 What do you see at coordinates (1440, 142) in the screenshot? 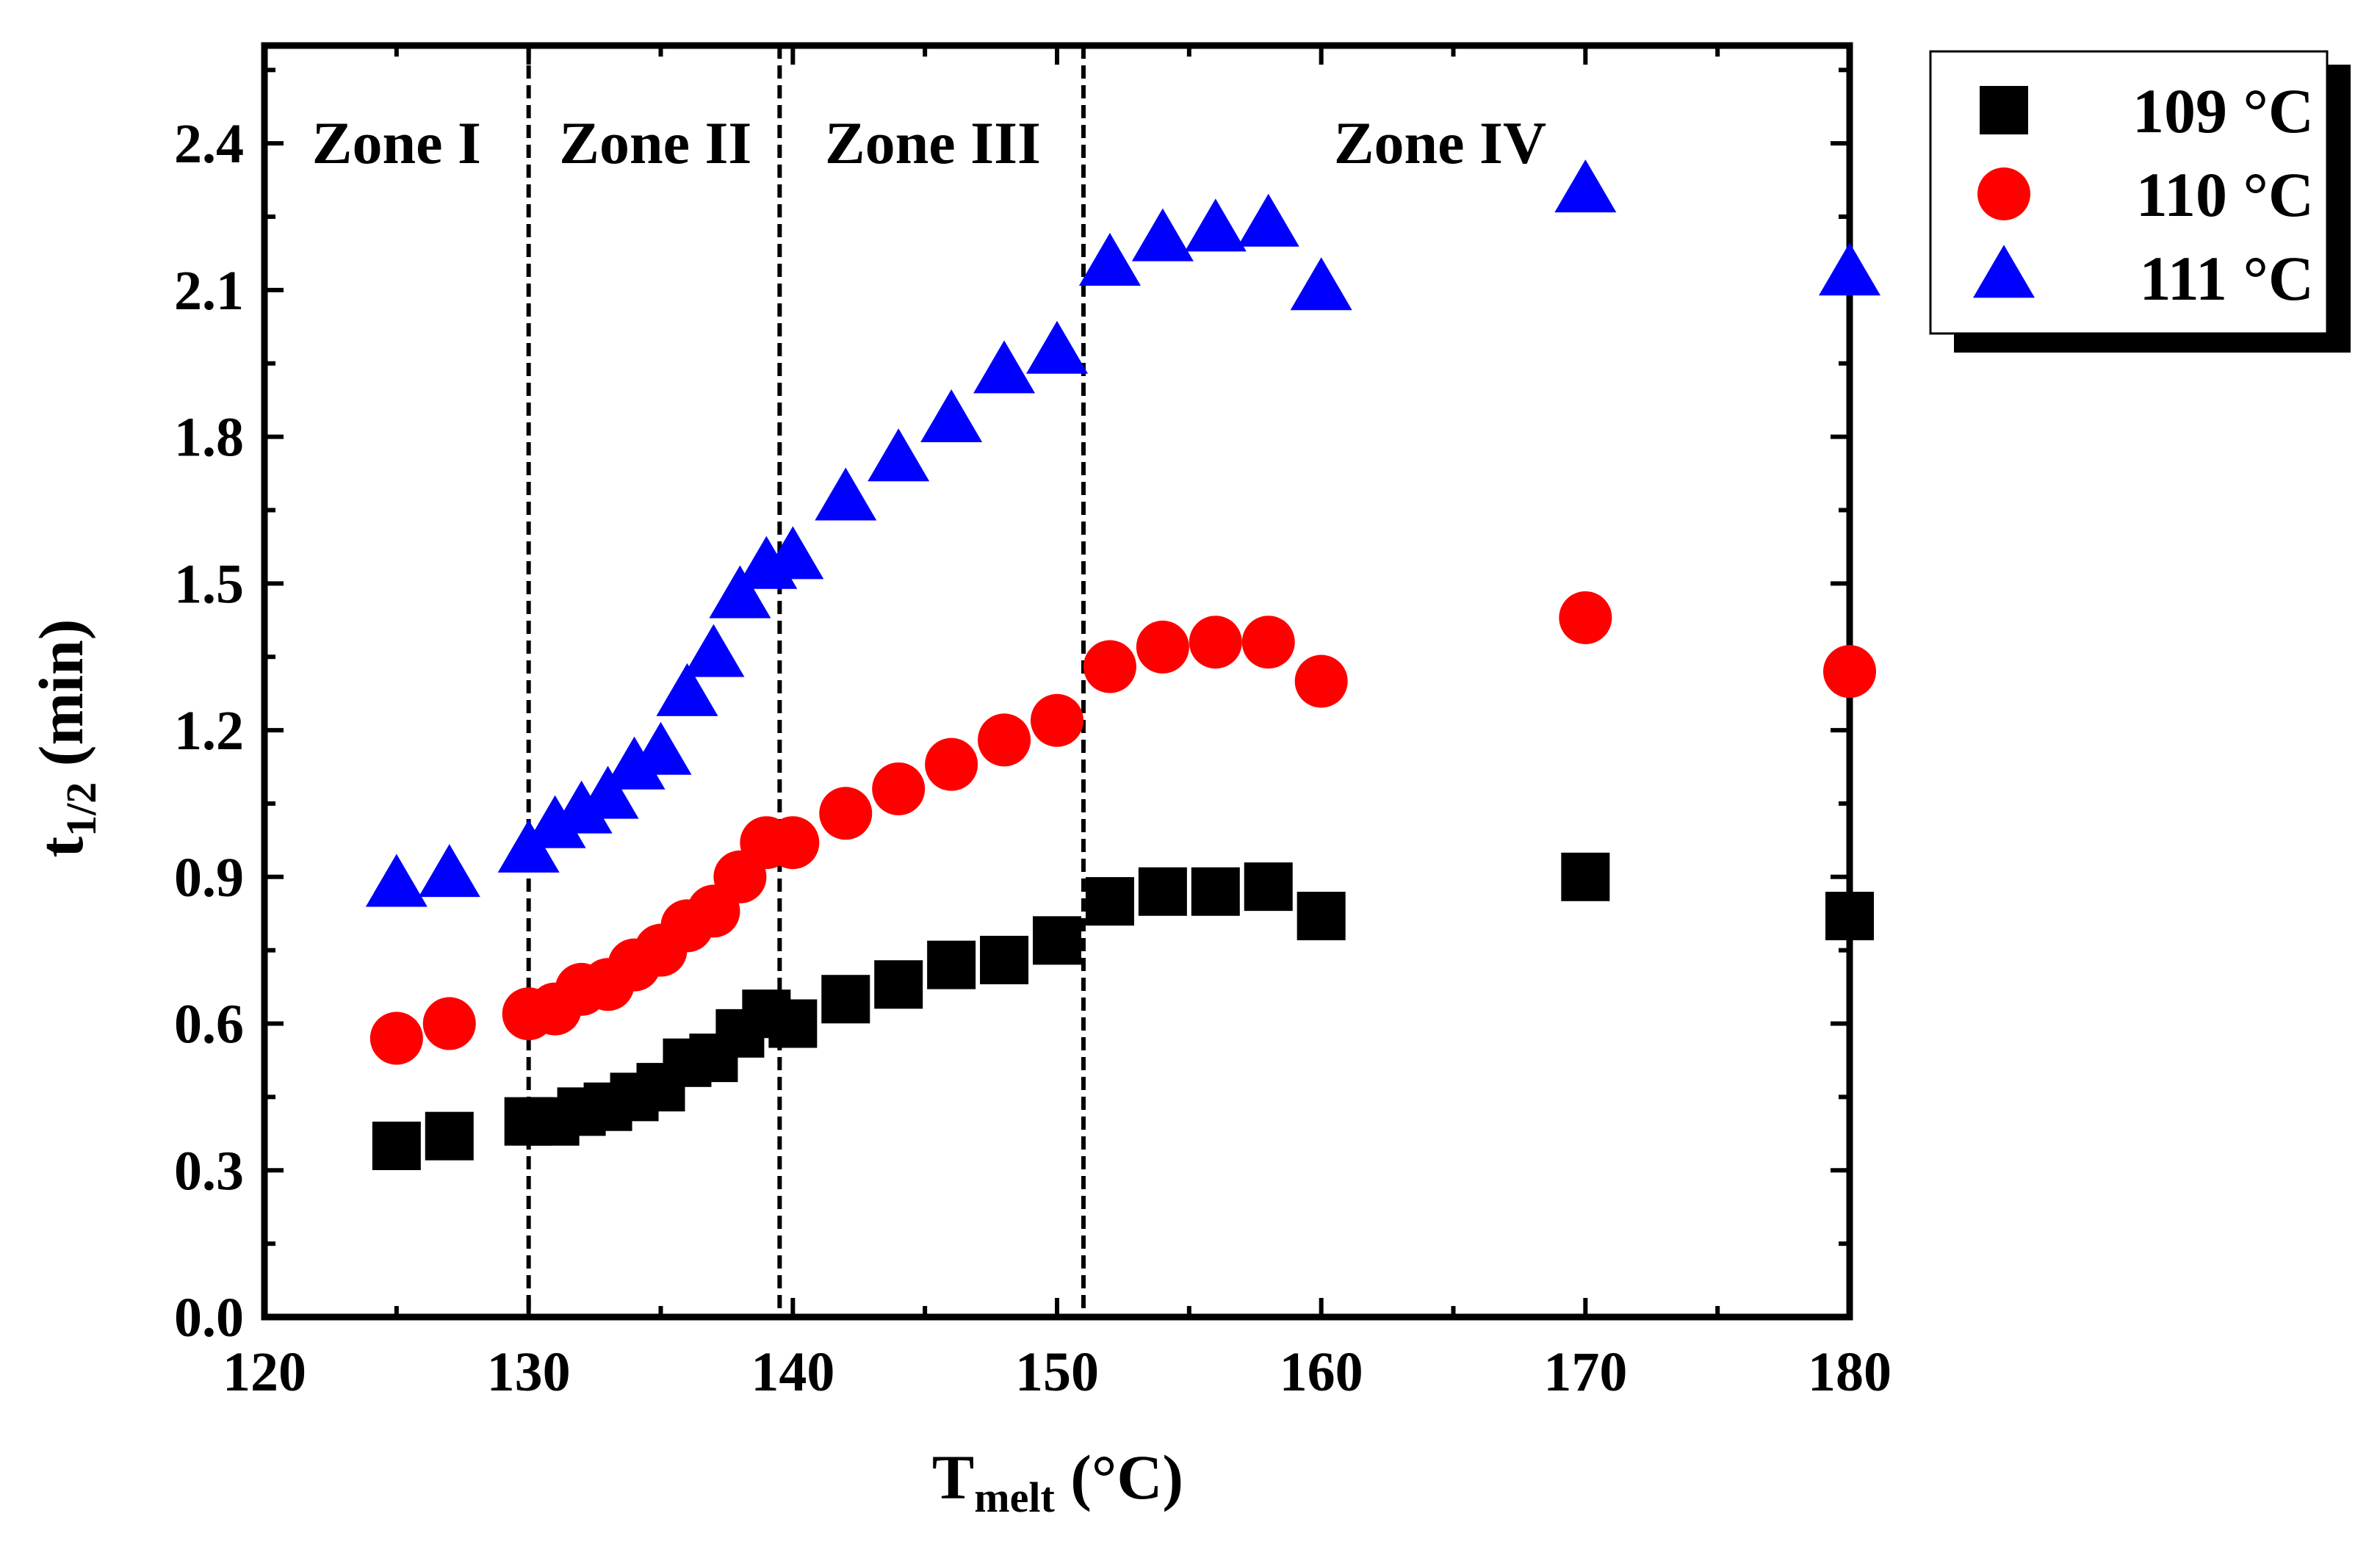
I see `zone-label-4: Zone IV` at bounding box center [1440, 142].